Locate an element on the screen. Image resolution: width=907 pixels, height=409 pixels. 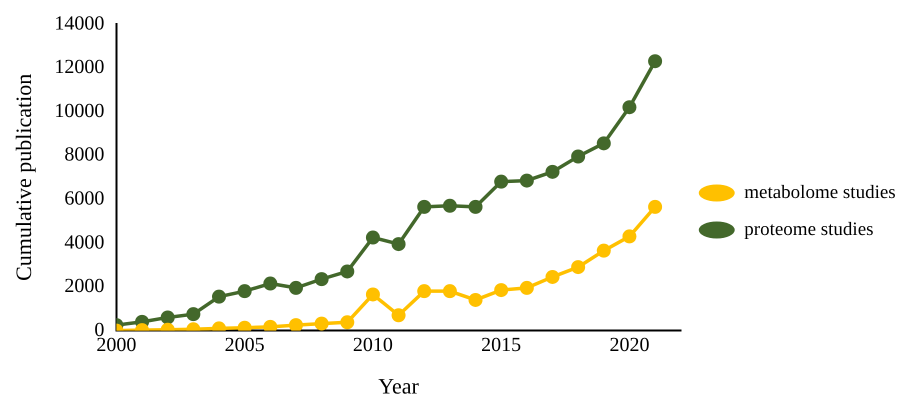
x-tick-label: 2005 is located at coordinates (244, 345).